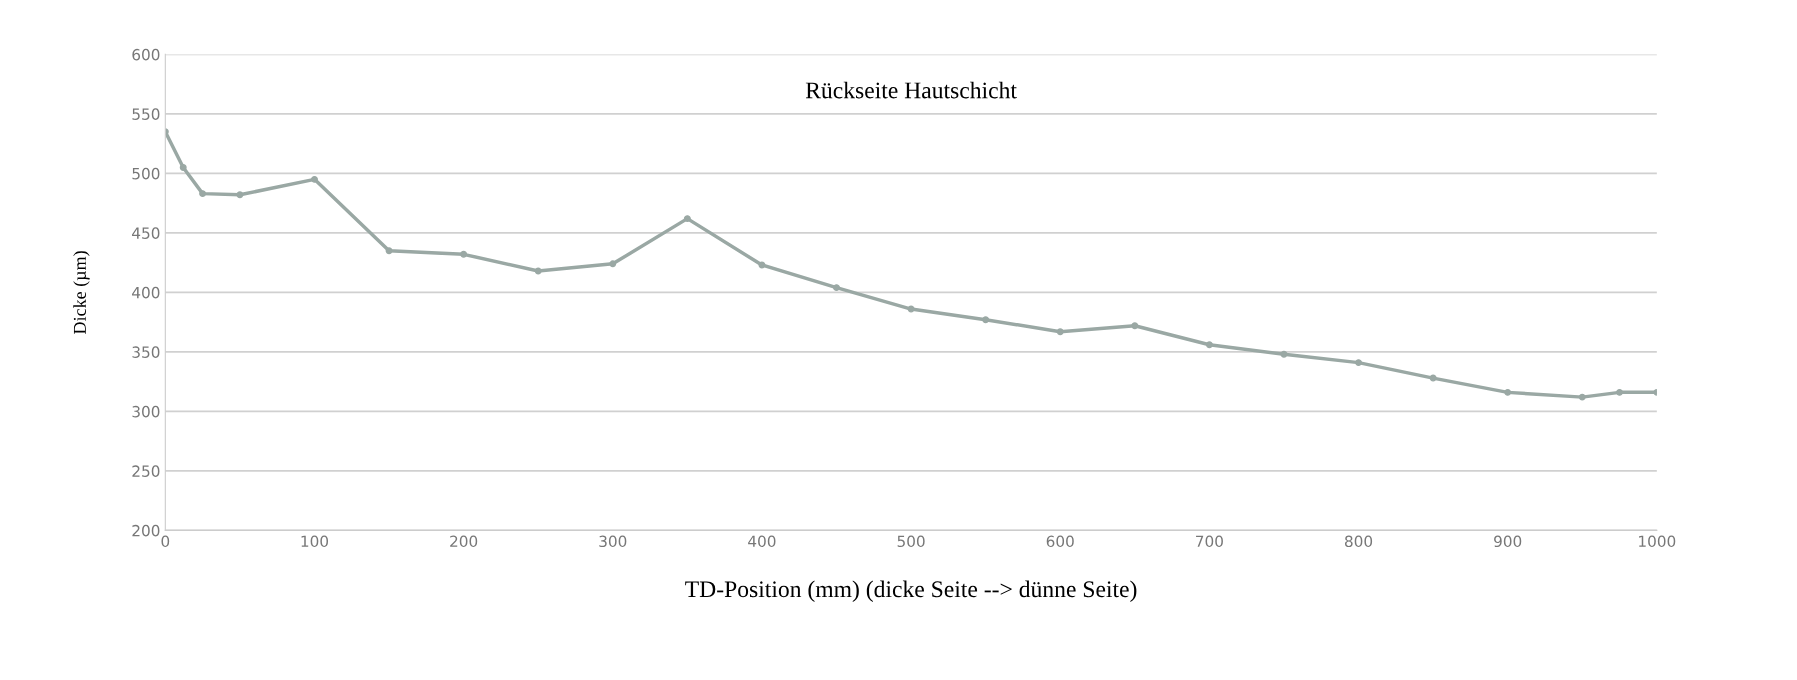 This screenshot has height=680, width=1797. I want to click on x-tick-label: 700, so click(1209, 541).